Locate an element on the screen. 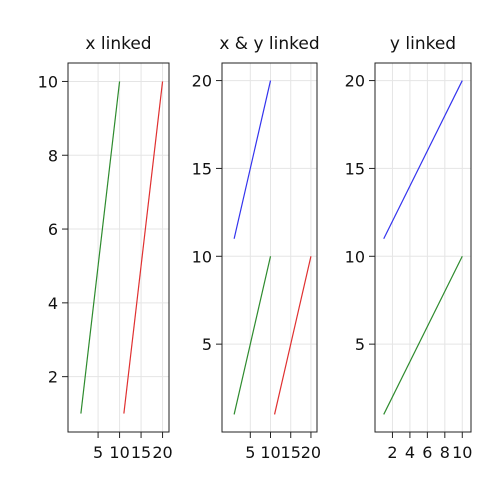  x-tick-label: 8 is located at coordinates (445, 452).